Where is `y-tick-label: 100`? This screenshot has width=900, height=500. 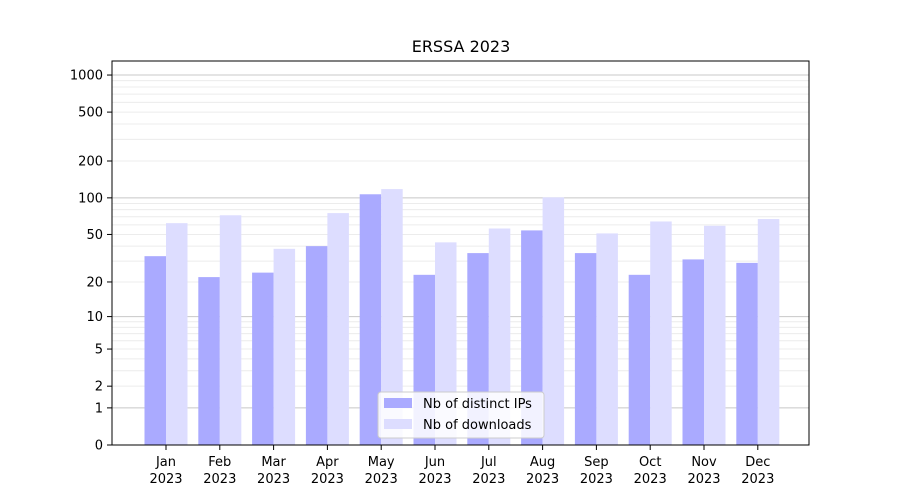
y-tick-label: 100 is located at coordinates (90, 198).